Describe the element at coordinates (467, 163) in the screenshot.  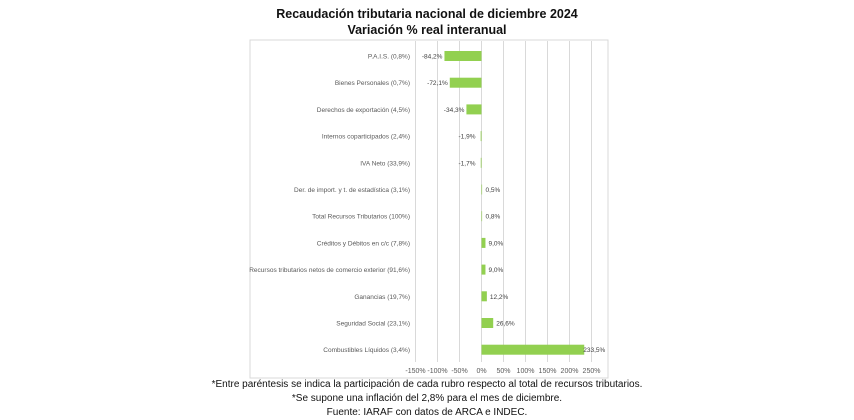
I see `data-label: -1,7%` at that location.